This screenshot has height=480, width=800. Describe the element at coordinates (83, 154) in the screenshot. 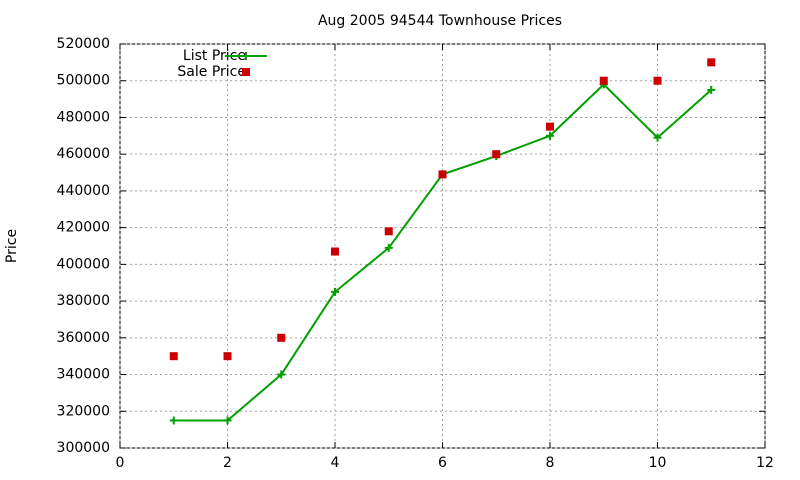

I see `y-tick-label: 460000` at that location.